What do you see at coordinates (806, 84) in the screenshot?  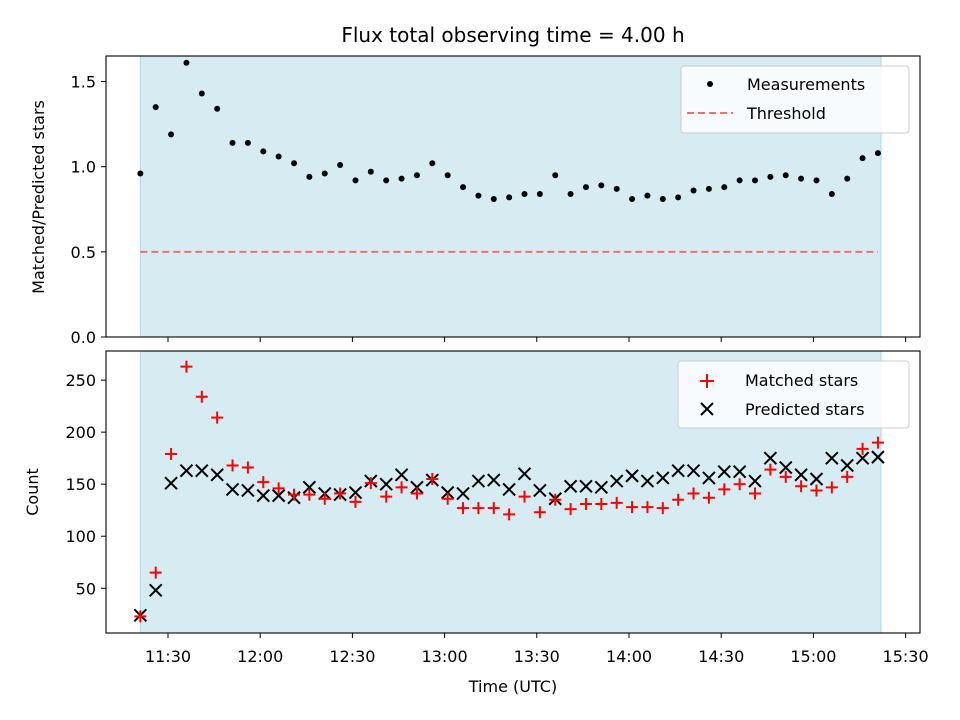 I see `legend-label-measurements: Measurements` at bounding box center [806, 84].